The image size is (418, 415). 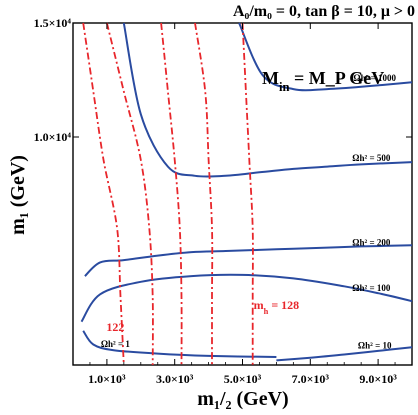 What do you see at coordinates (277, 307) in the screenshot?
I see `higgs-mass-label-5: mh = 128` at bounding box center [277, 307].